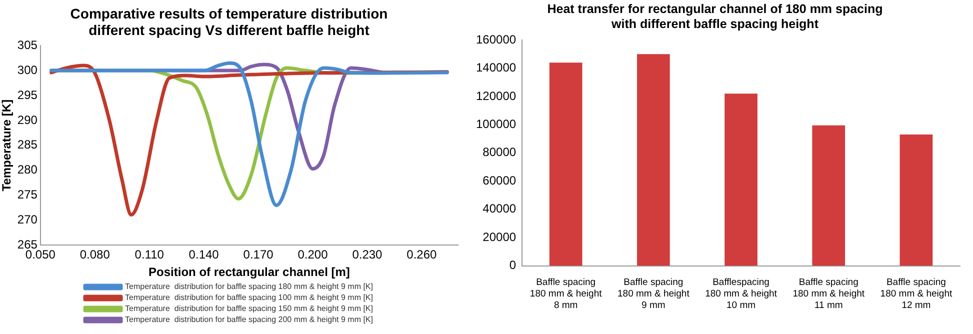 The image size is (973, 334). Describe the element at coordinates (229, 21) in the screenshot. I see `chart-title: Comparative results of temperature distribution different spacing Vs different baffle height` at that location.